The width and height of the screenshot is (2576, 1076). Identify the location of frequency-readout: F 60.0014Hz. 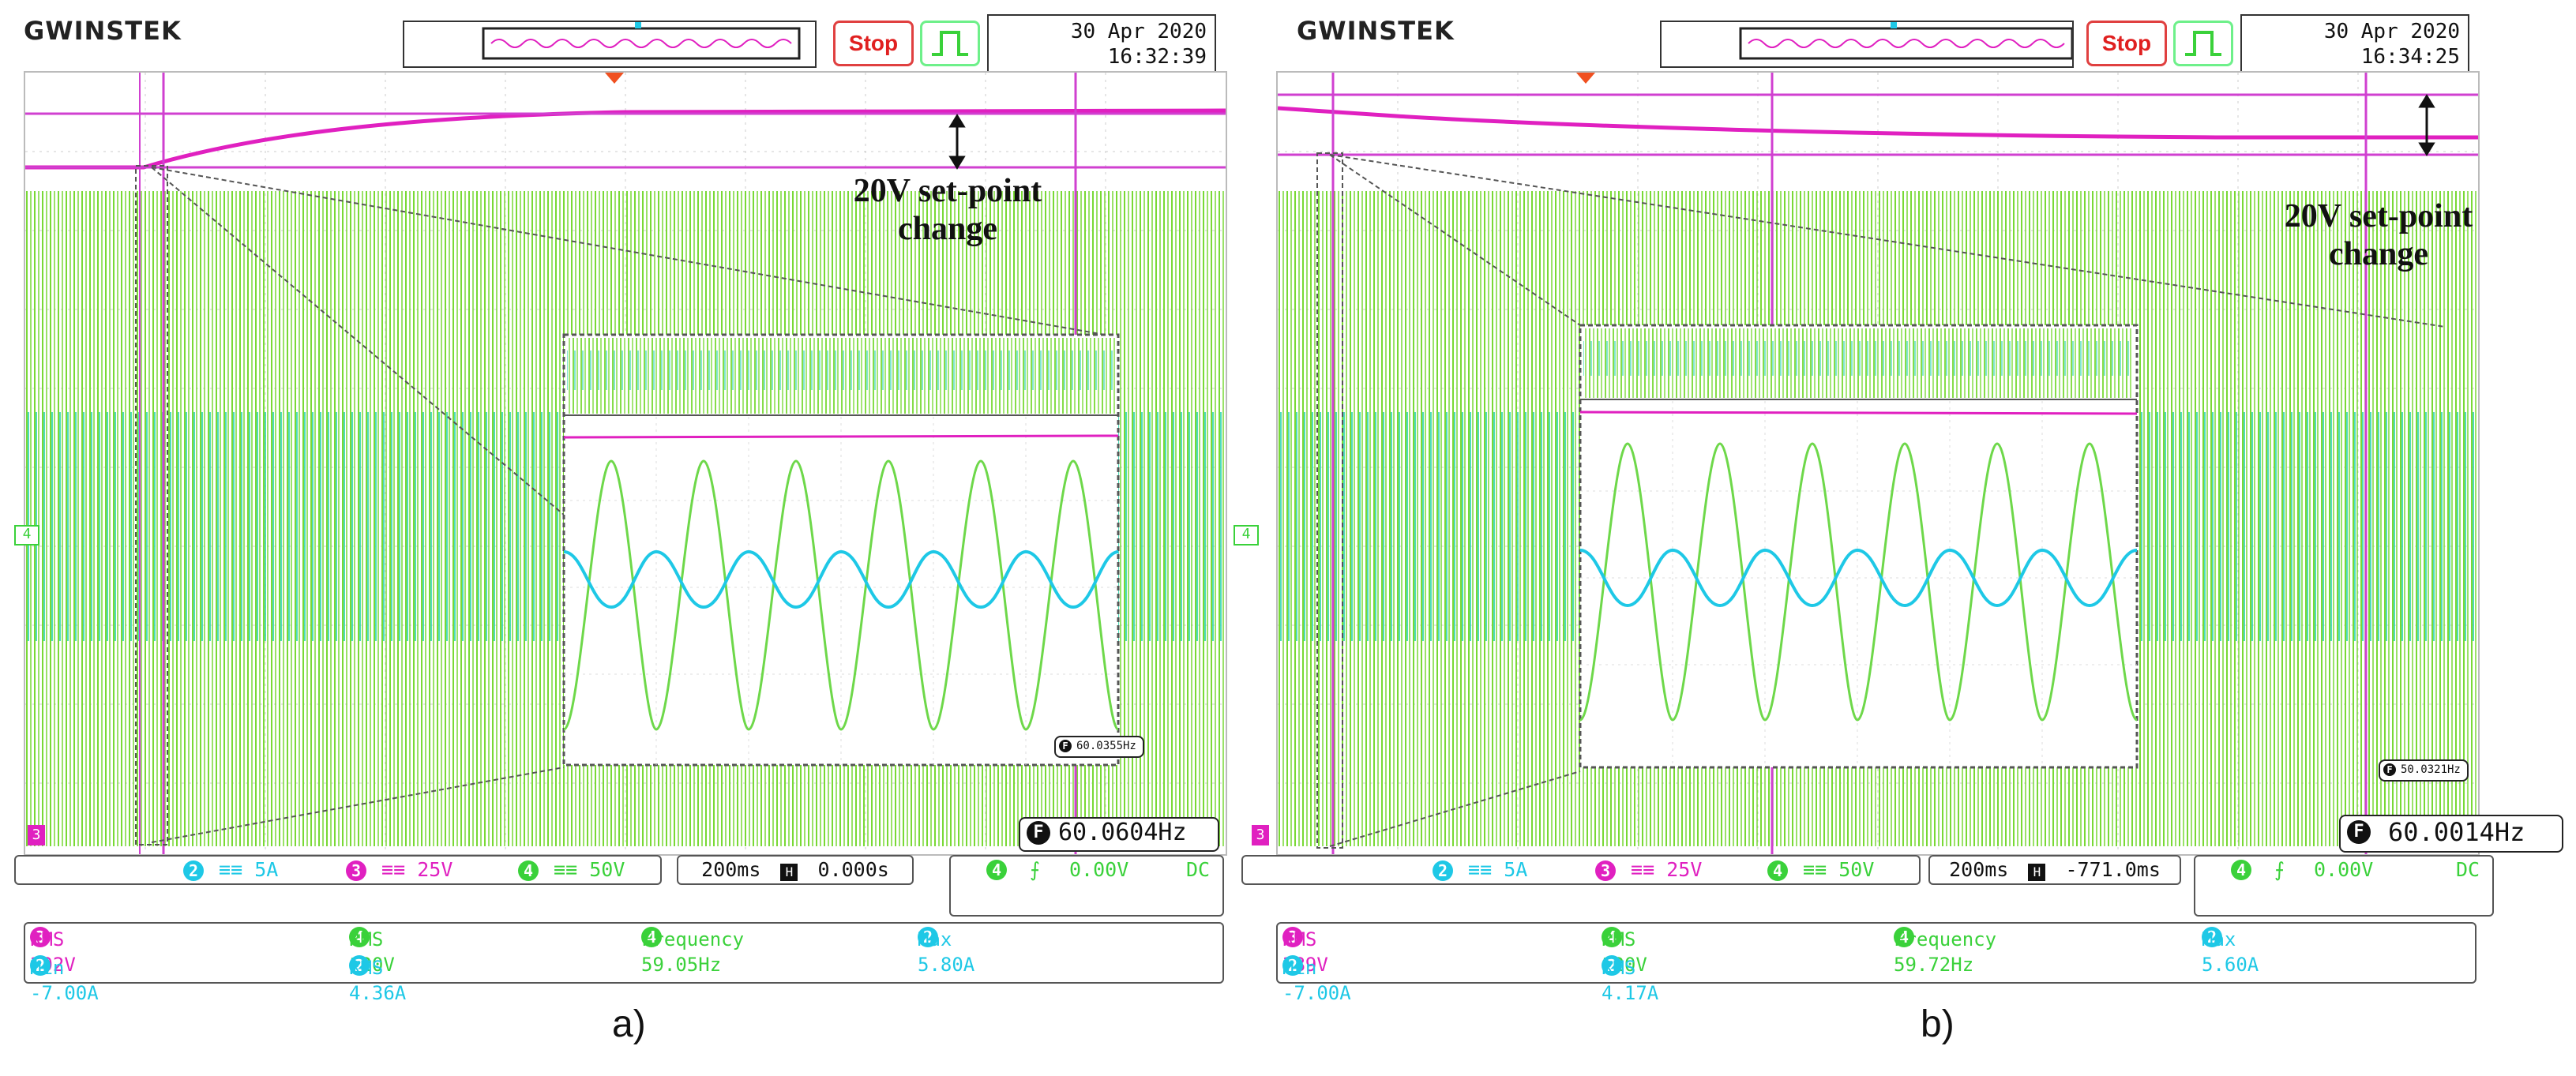
(2451, 834).